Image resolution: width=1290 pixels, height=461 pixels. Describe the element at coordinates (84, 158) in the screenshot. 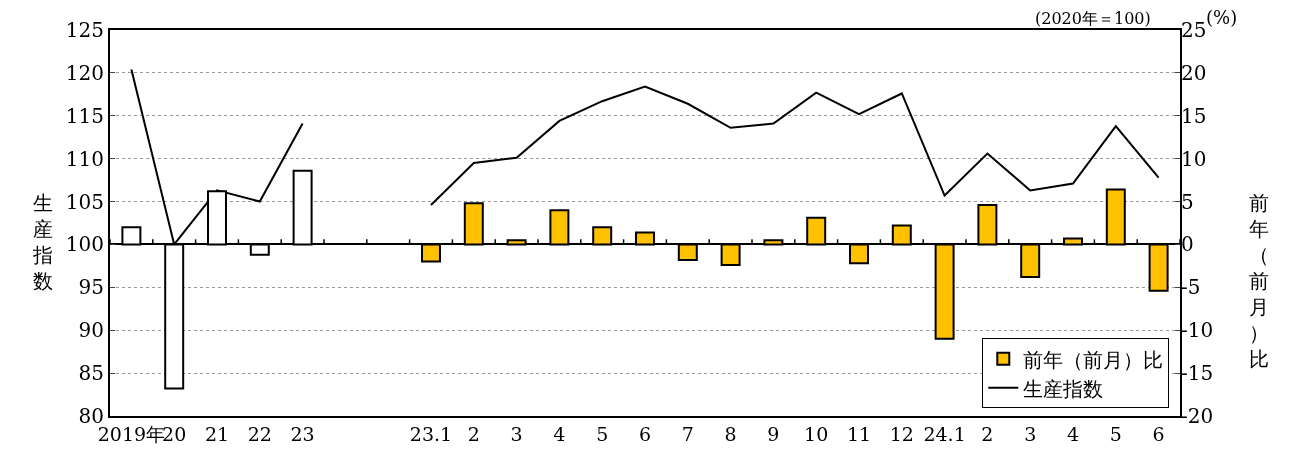

I see `y-tick-label: 110` at that location.